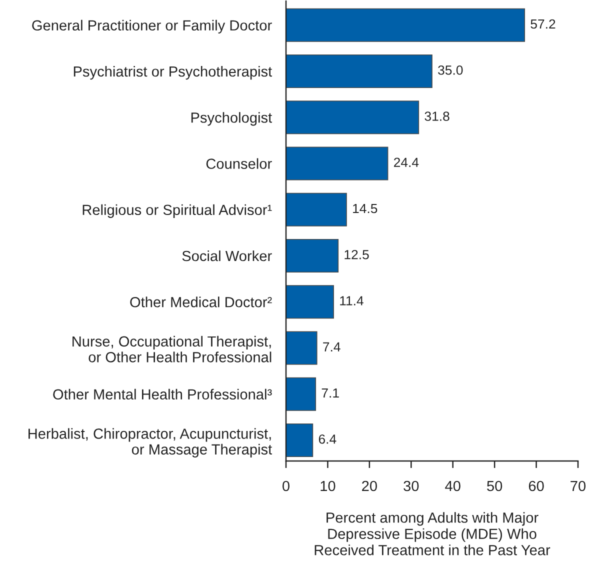 The height and width of the screenshot is (575, 591). I want to click on data-label: 35.0, so click(450, 70).